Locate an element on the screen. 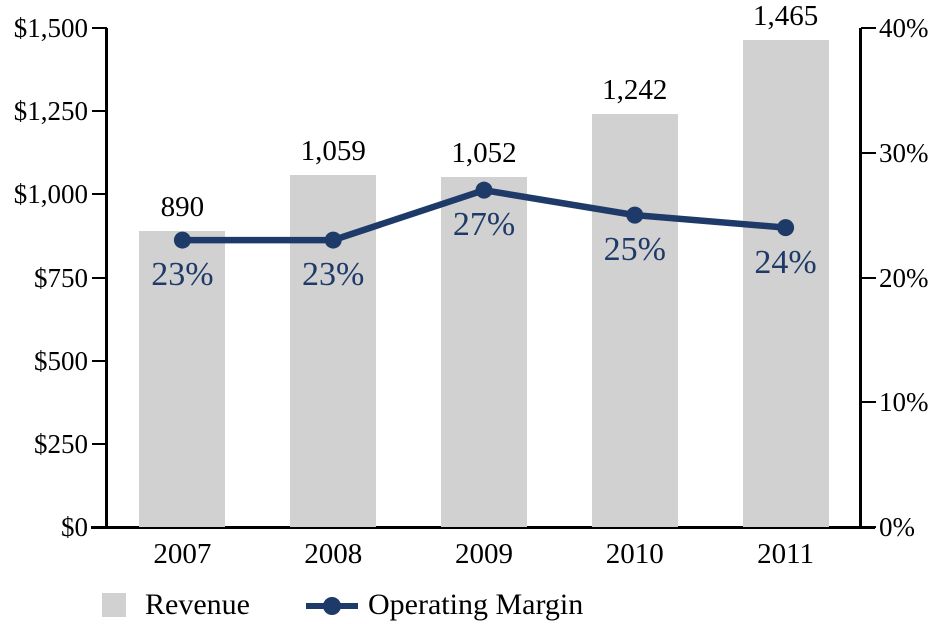  x-axis-label-2011: 2011 is located at coordinates (786, 554).